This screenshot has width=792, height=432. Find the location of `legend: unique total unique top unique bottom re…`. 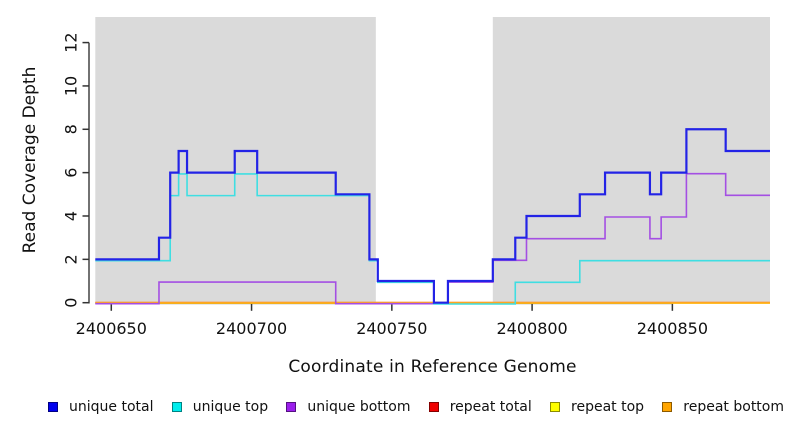

legend: unique total unique top unique bottom re… is located at coordinates (416, 407).